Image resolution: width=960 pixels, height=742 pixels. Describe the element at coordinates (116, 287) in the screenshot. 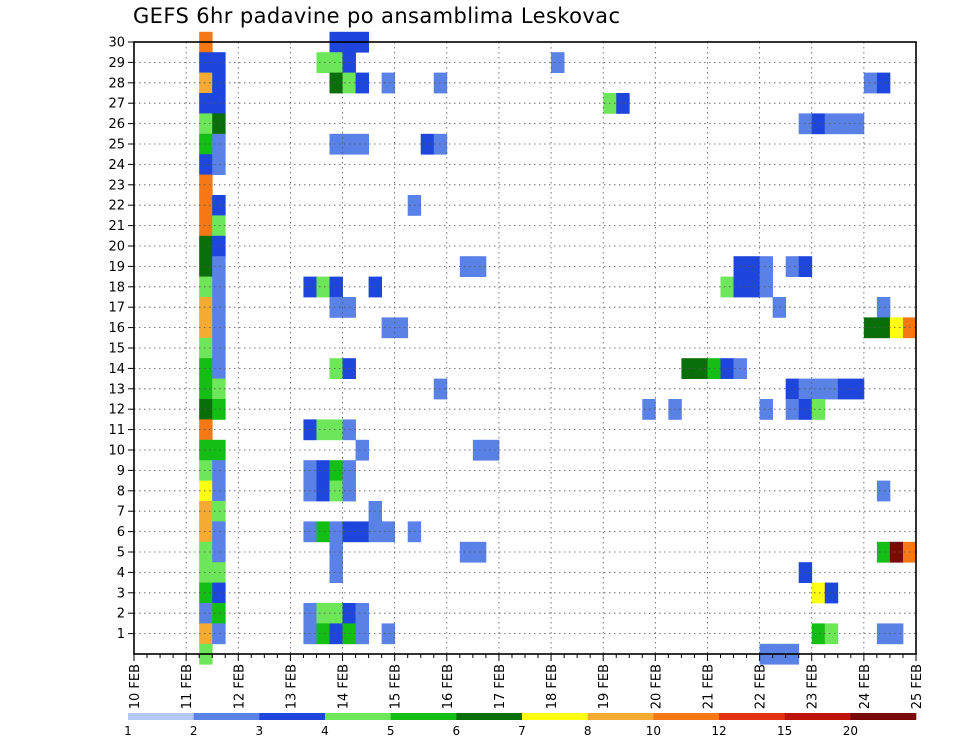

I see `y-tick-label: 18` at that location.